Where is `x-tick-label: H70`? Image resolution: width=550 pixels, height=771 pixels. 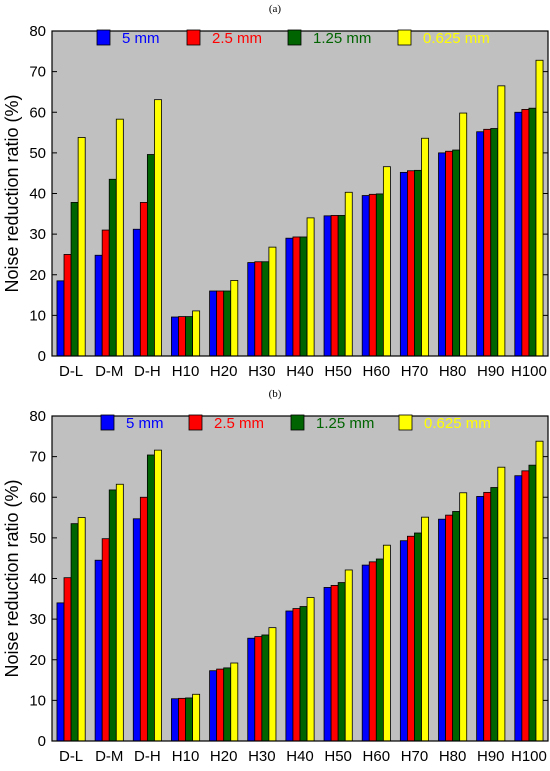 x-tick-label: H70 is located at coordinates (415, 756).